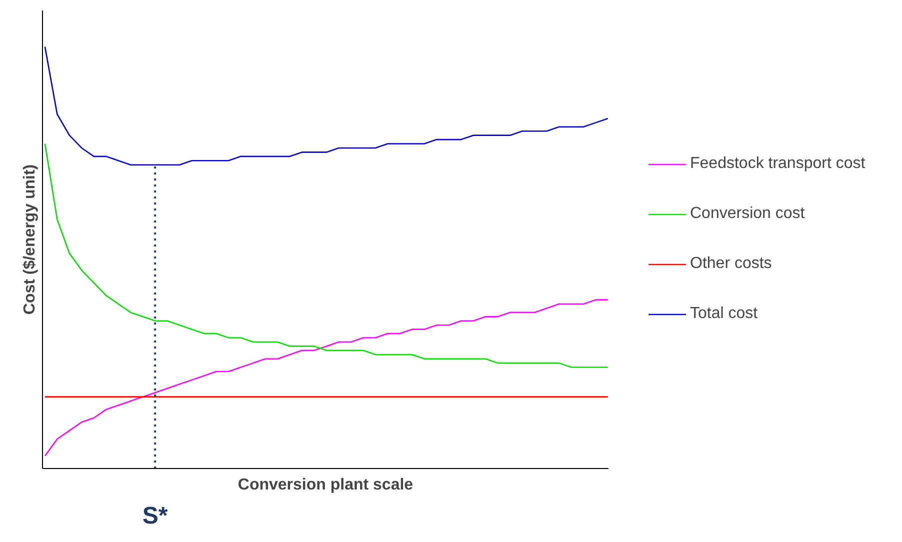  I want to click on legend-label: Conversion cost, so click(747, 214).